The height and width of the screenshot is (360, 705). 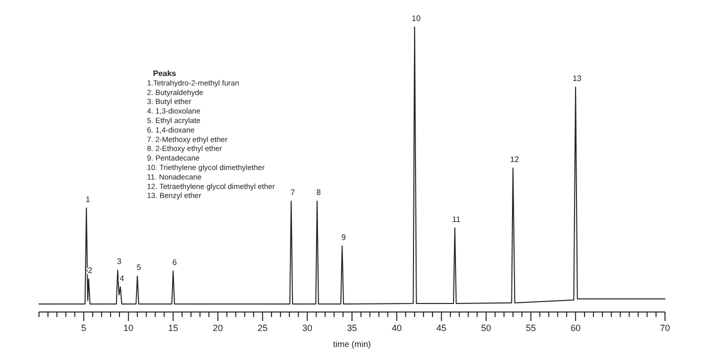 What do you see at coordinates (119, 261) in the screenshot?
I see `annotation: 3` at bounding box center [119, 261].